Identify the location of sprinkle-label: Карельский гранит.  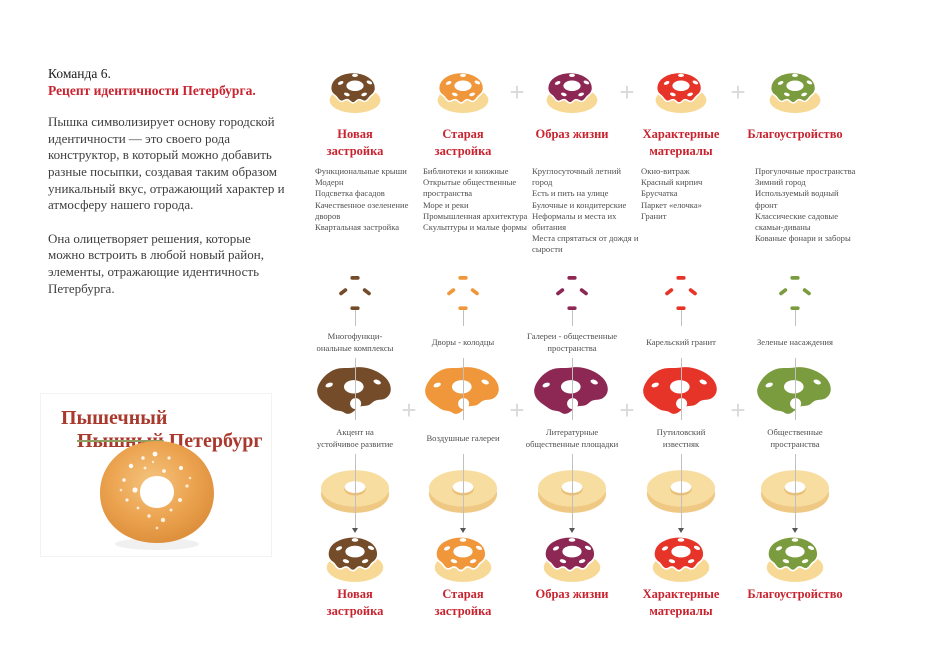
(681, 342).